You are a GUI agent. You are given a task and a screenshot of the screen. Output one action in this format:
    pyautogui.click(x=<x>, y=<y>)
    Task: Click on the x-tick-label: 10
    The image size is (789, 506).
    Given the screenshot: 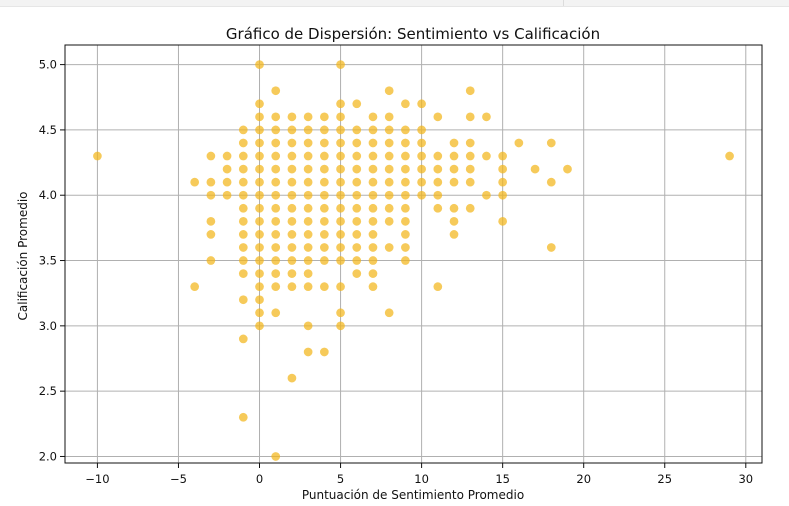 What is the action you would take?
    pyautogui.click(x=421, y=479)
    